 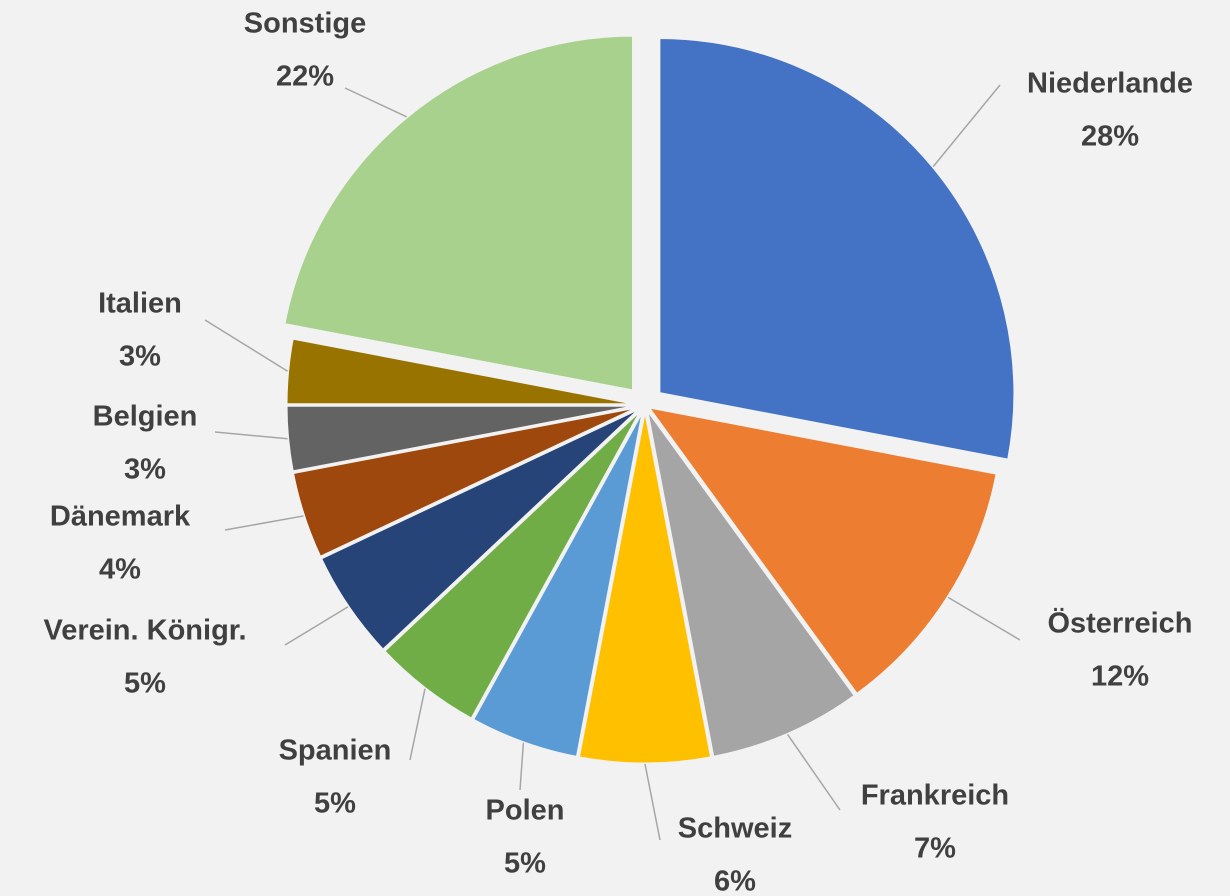 I want to click on category-label: Dänemark, so click(x=120, y=517).